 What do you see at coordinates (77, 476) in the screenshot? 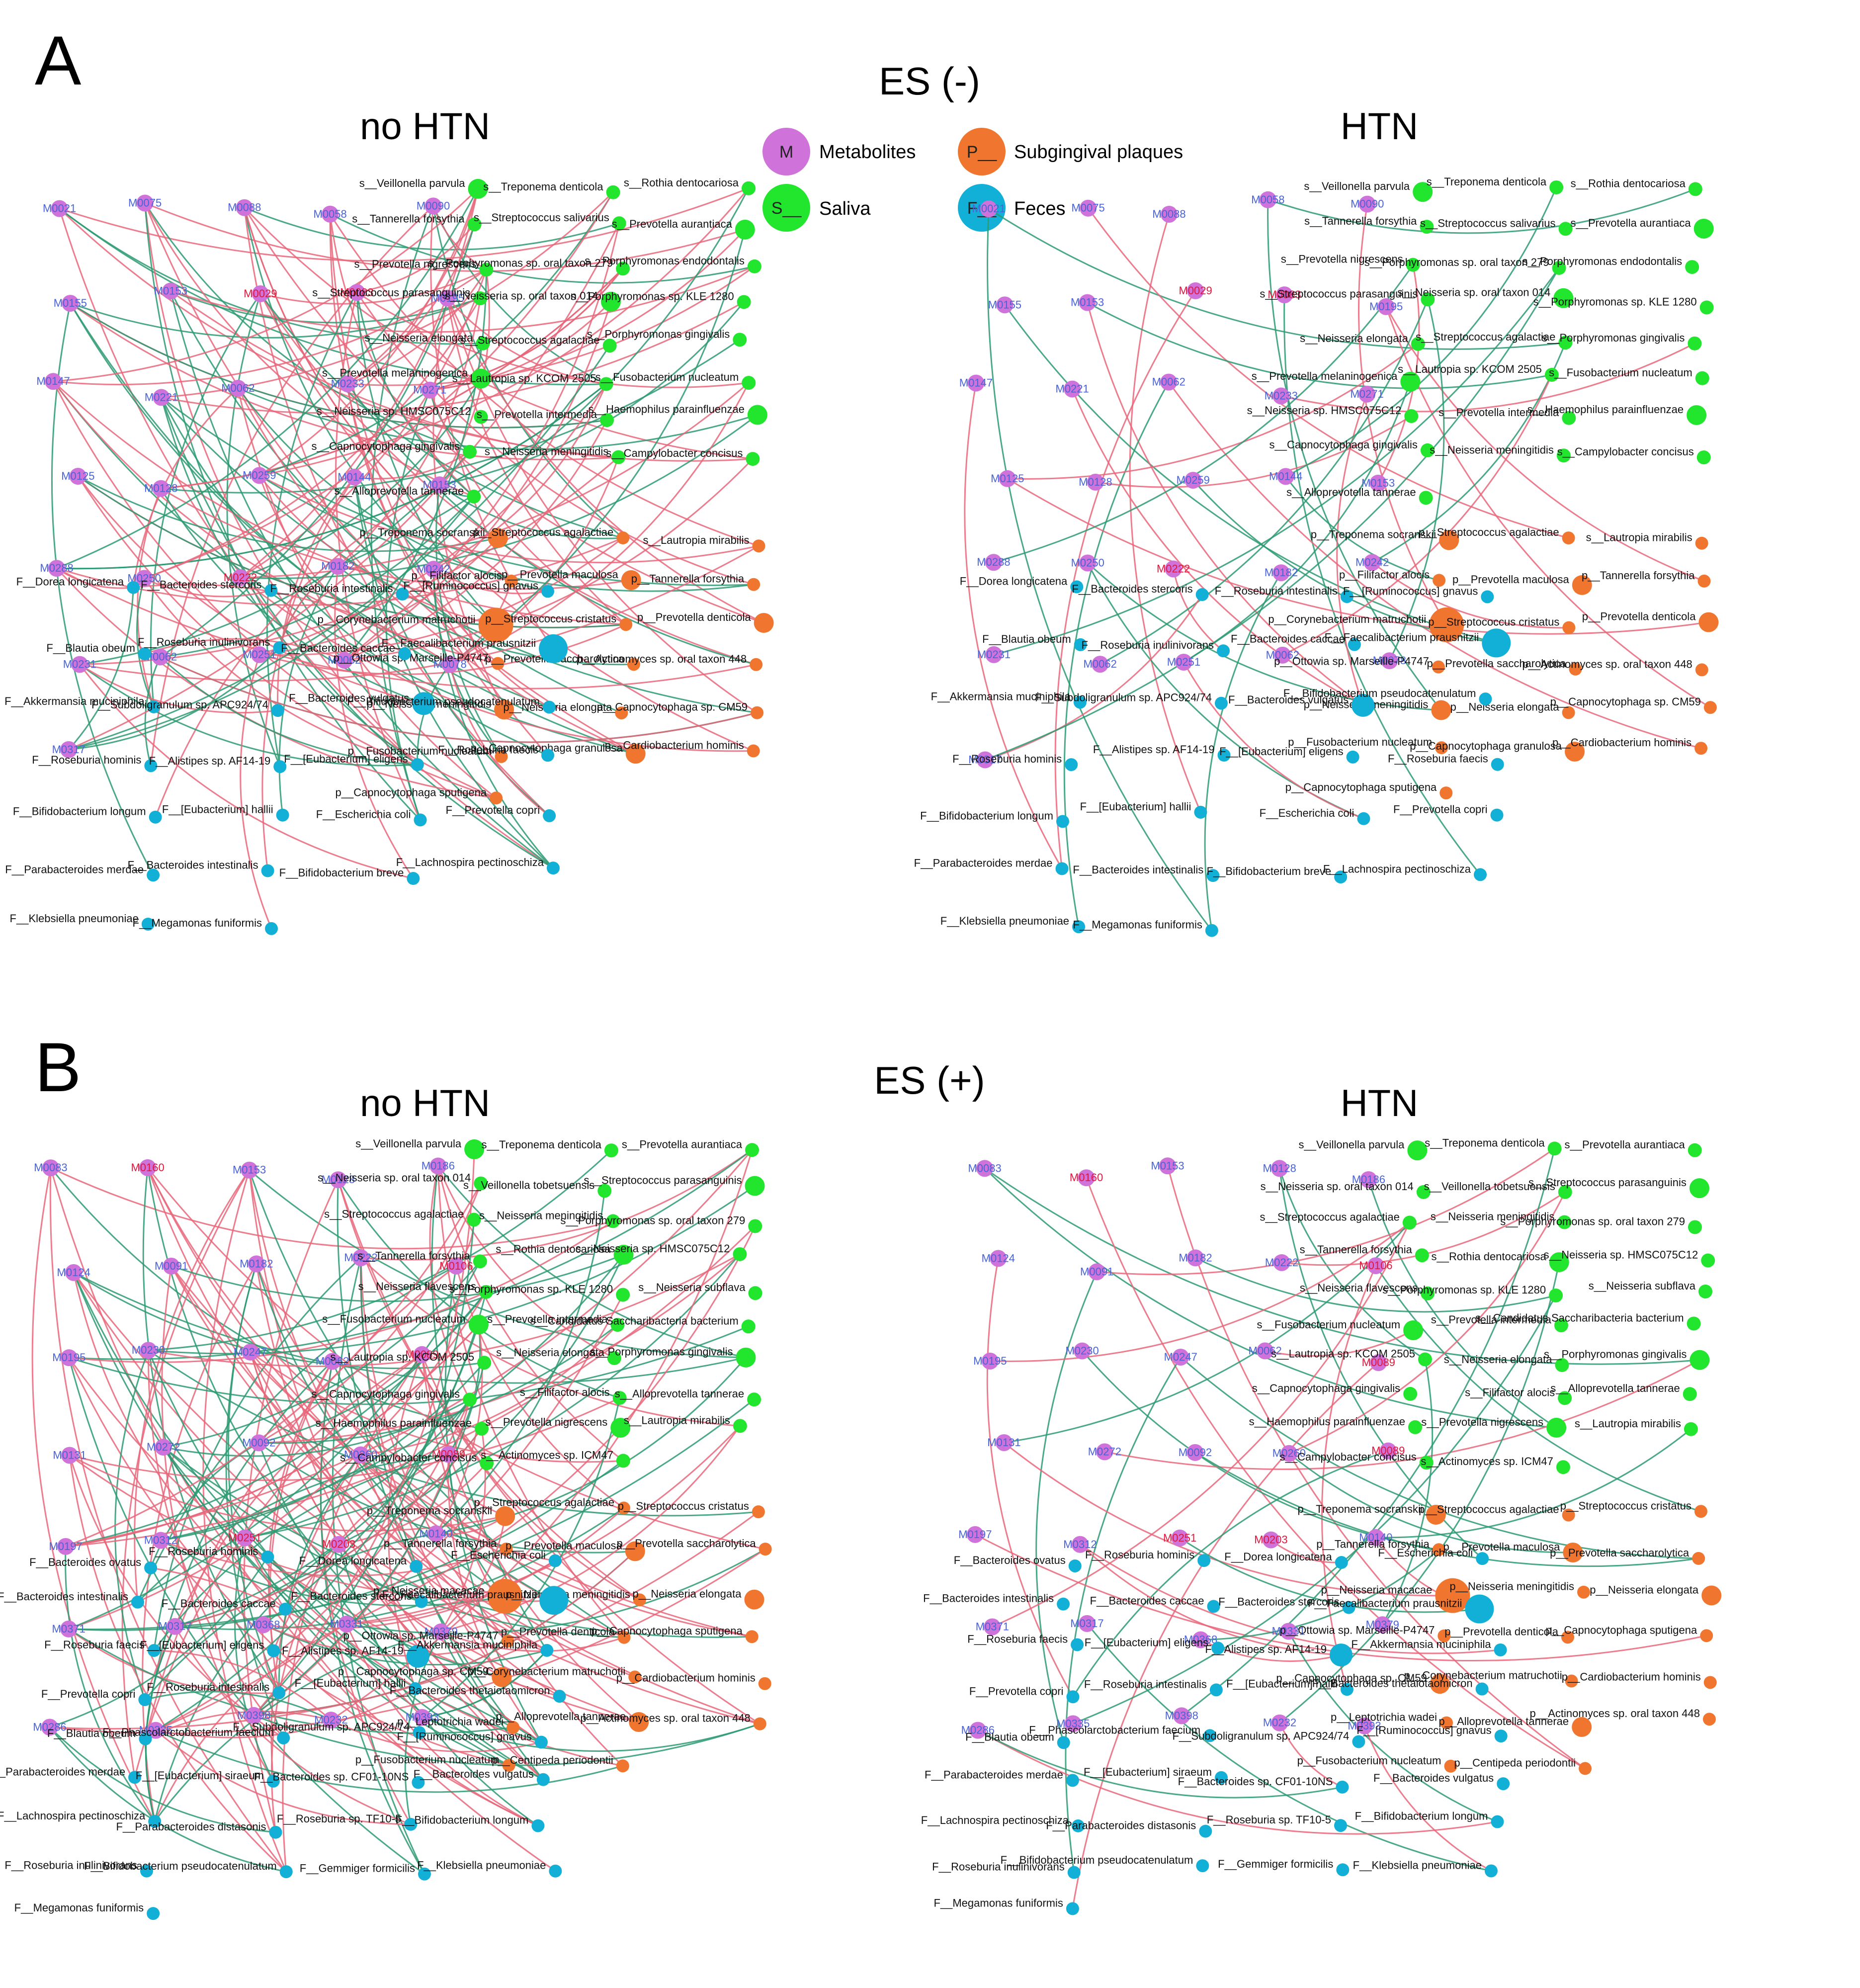
I see `node-label-m0125: M0125` at bounding box center [77, 476].